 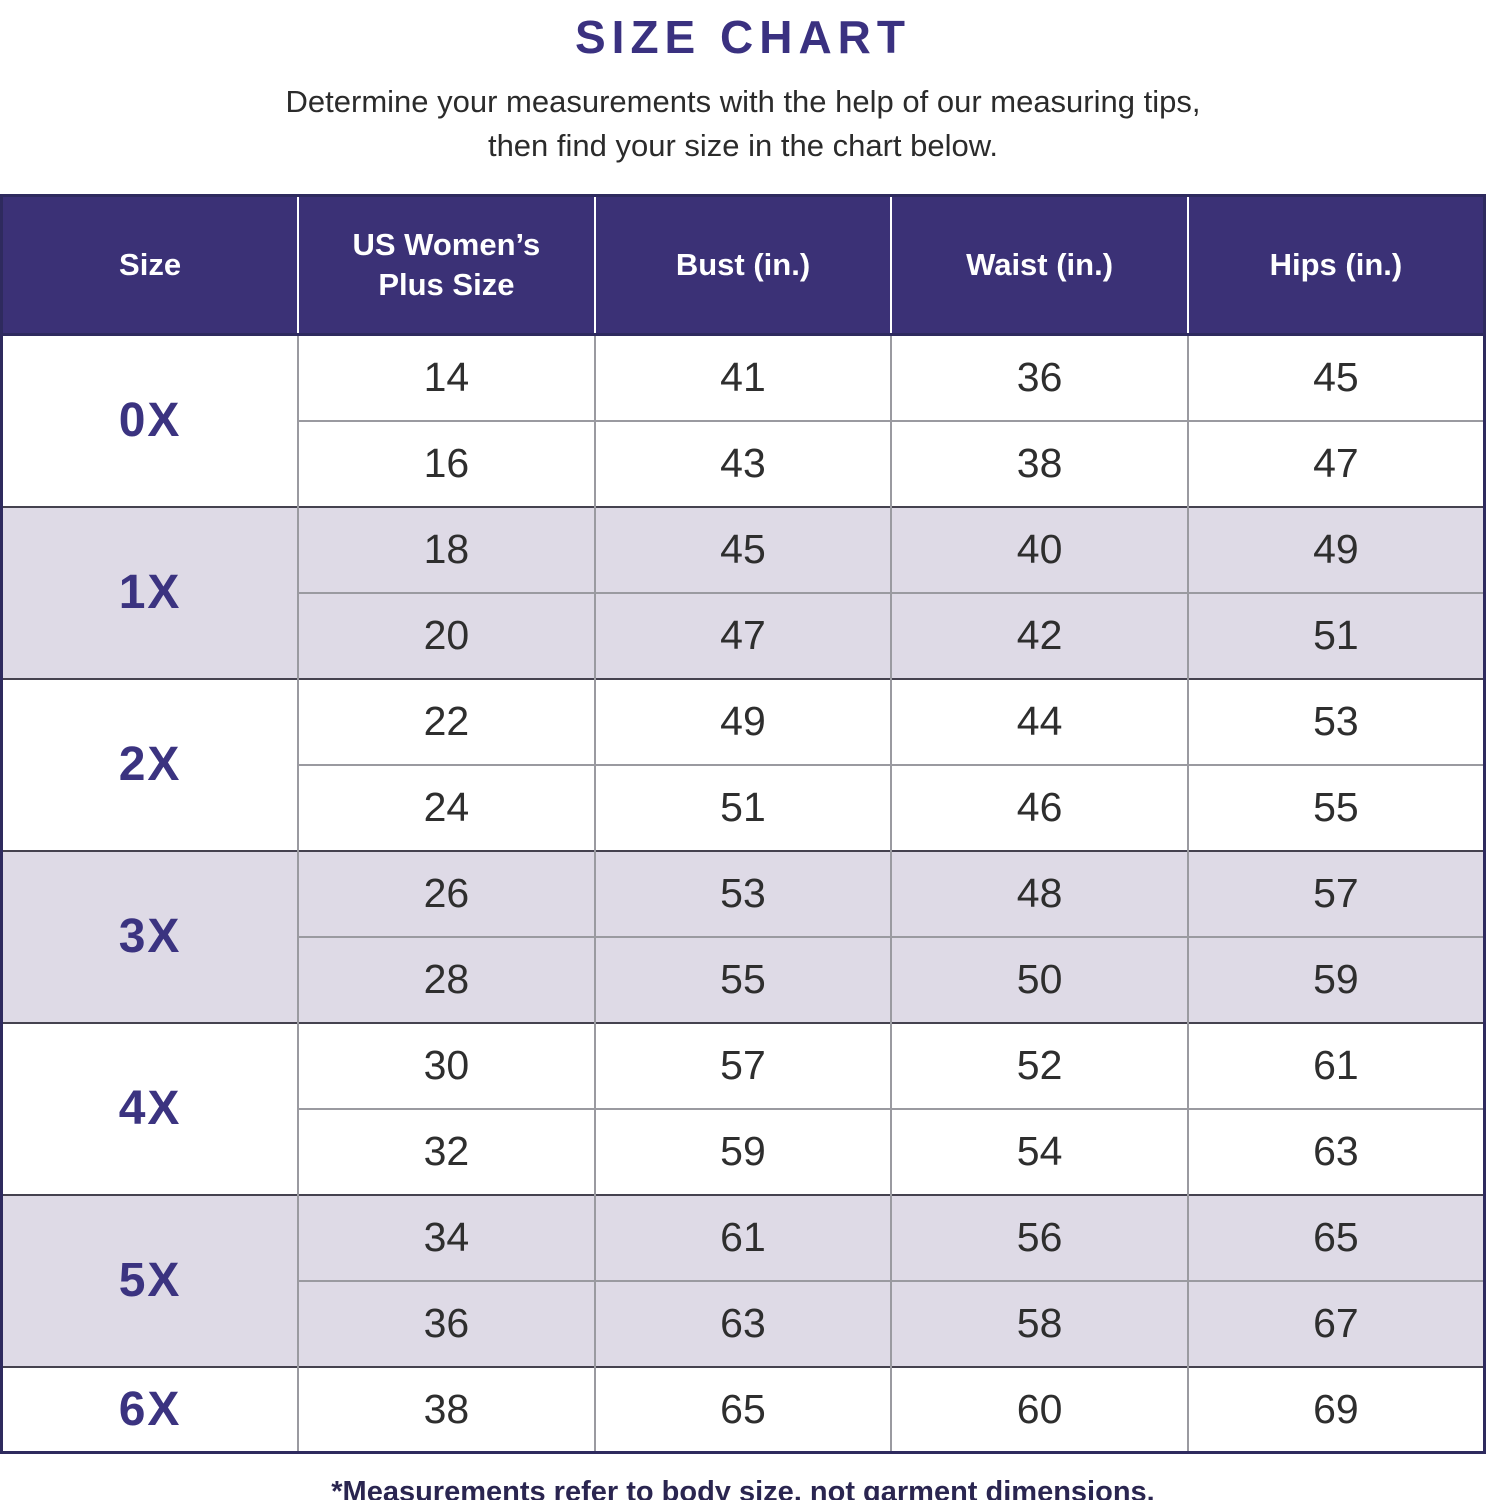 I want to click on table-cell-bust: 55, so click(x=742, y=979).